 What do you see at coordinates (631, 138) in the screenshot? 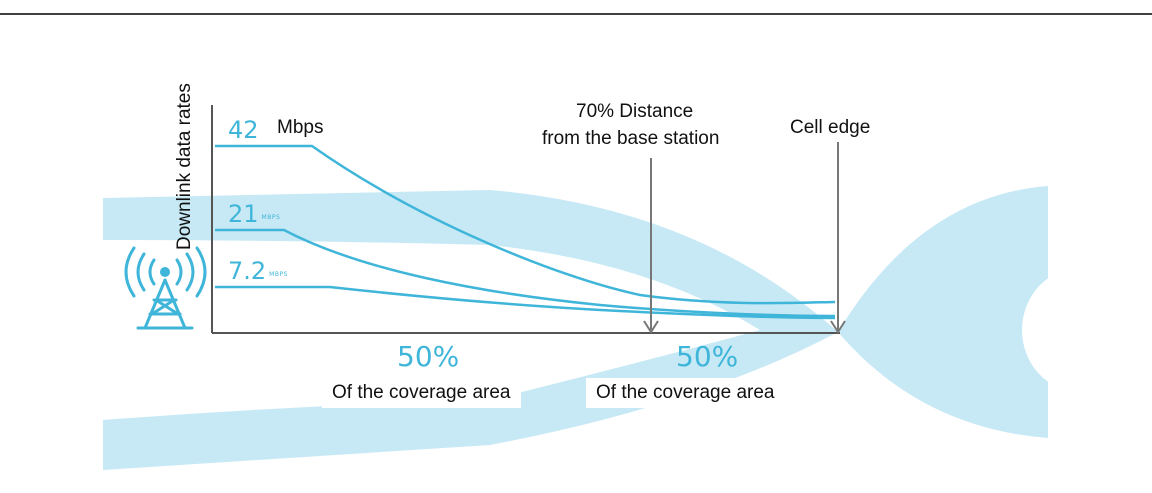
I see `distance-70-label-line2: from the base station` at bounding box center [631, 138].